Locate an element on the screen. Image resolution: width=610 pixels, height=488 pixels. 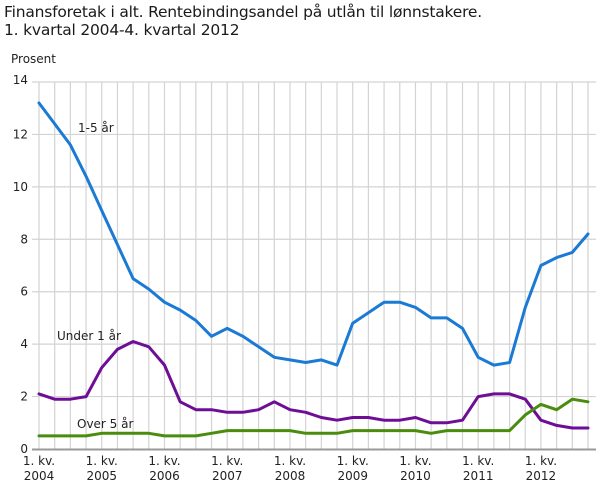
x-tick-label: 1. kv.2004 is located at coordinates (39, 468).